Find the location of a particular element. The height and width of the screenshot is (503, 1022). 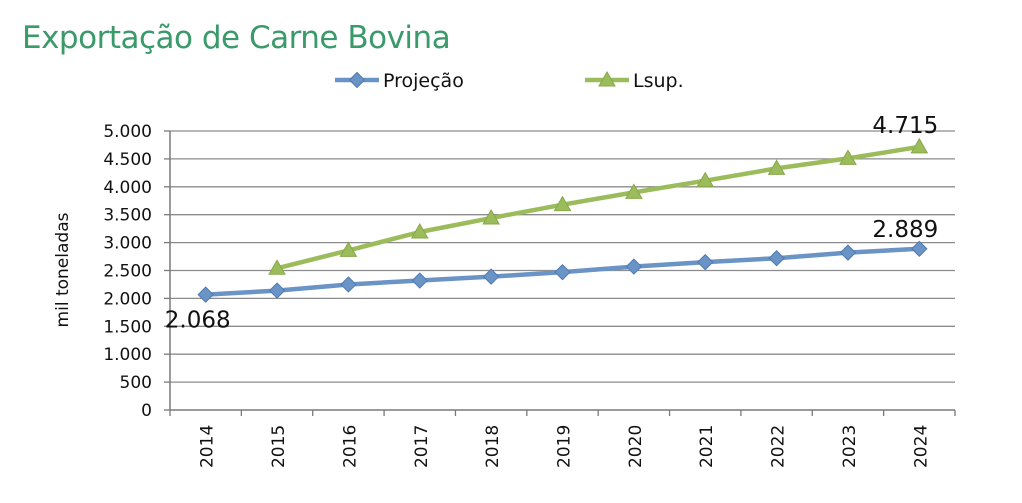

data-label: 2.889 is located at coordinates (905, 230).